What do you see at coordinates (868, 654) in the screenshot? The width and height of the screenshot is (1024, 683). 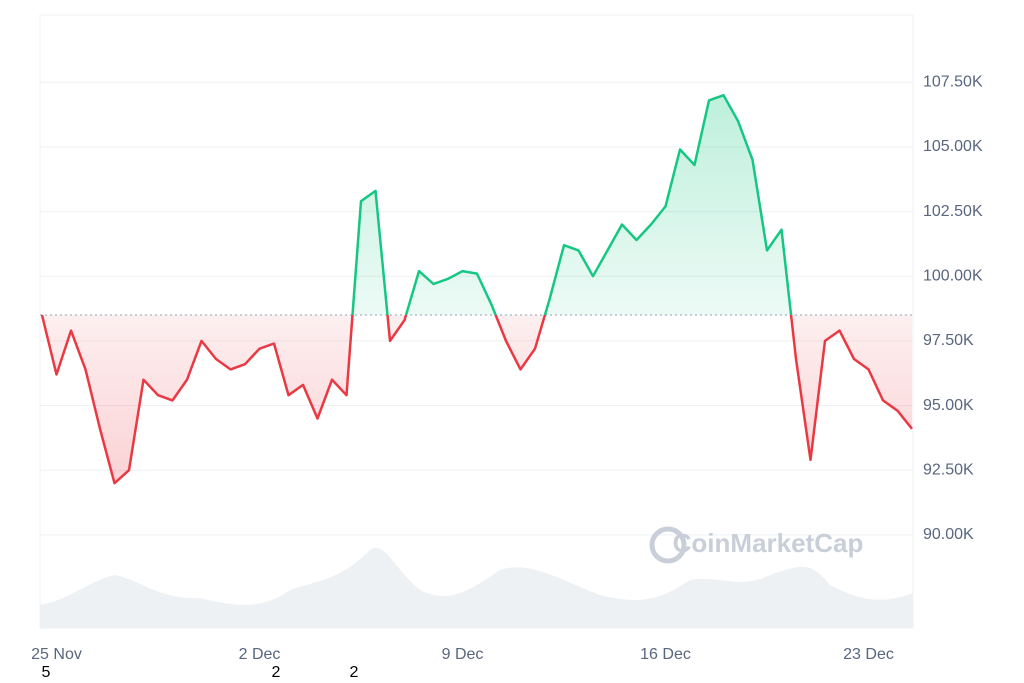 I see `x-tick-label: 23 Dec` at bounding box center [868, 654].